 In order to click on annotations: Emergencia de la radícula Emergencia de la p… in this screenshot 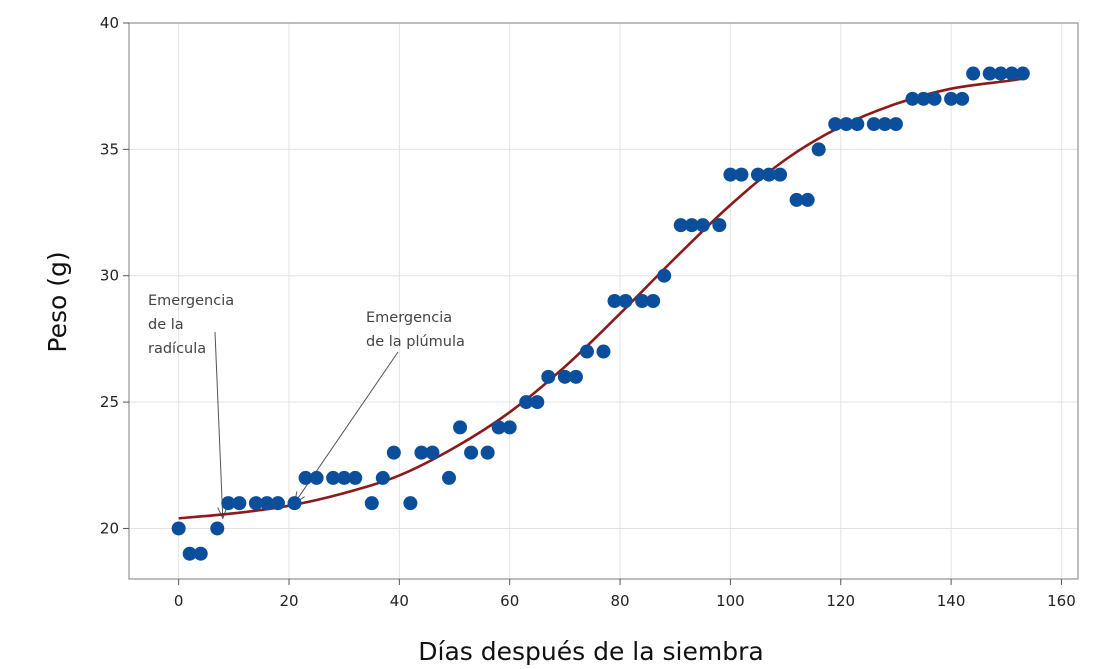, I will do `click(306, 406)`.